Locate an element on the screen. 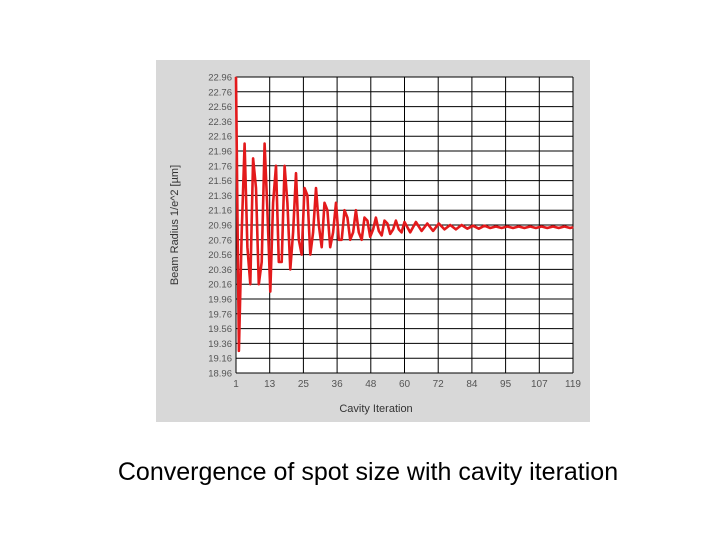 This screenshot has width=720, height=540. x-tick-labels: 1 13 25 36 48 60 72 84 95 107 119 is located at coordinates (407, 384).